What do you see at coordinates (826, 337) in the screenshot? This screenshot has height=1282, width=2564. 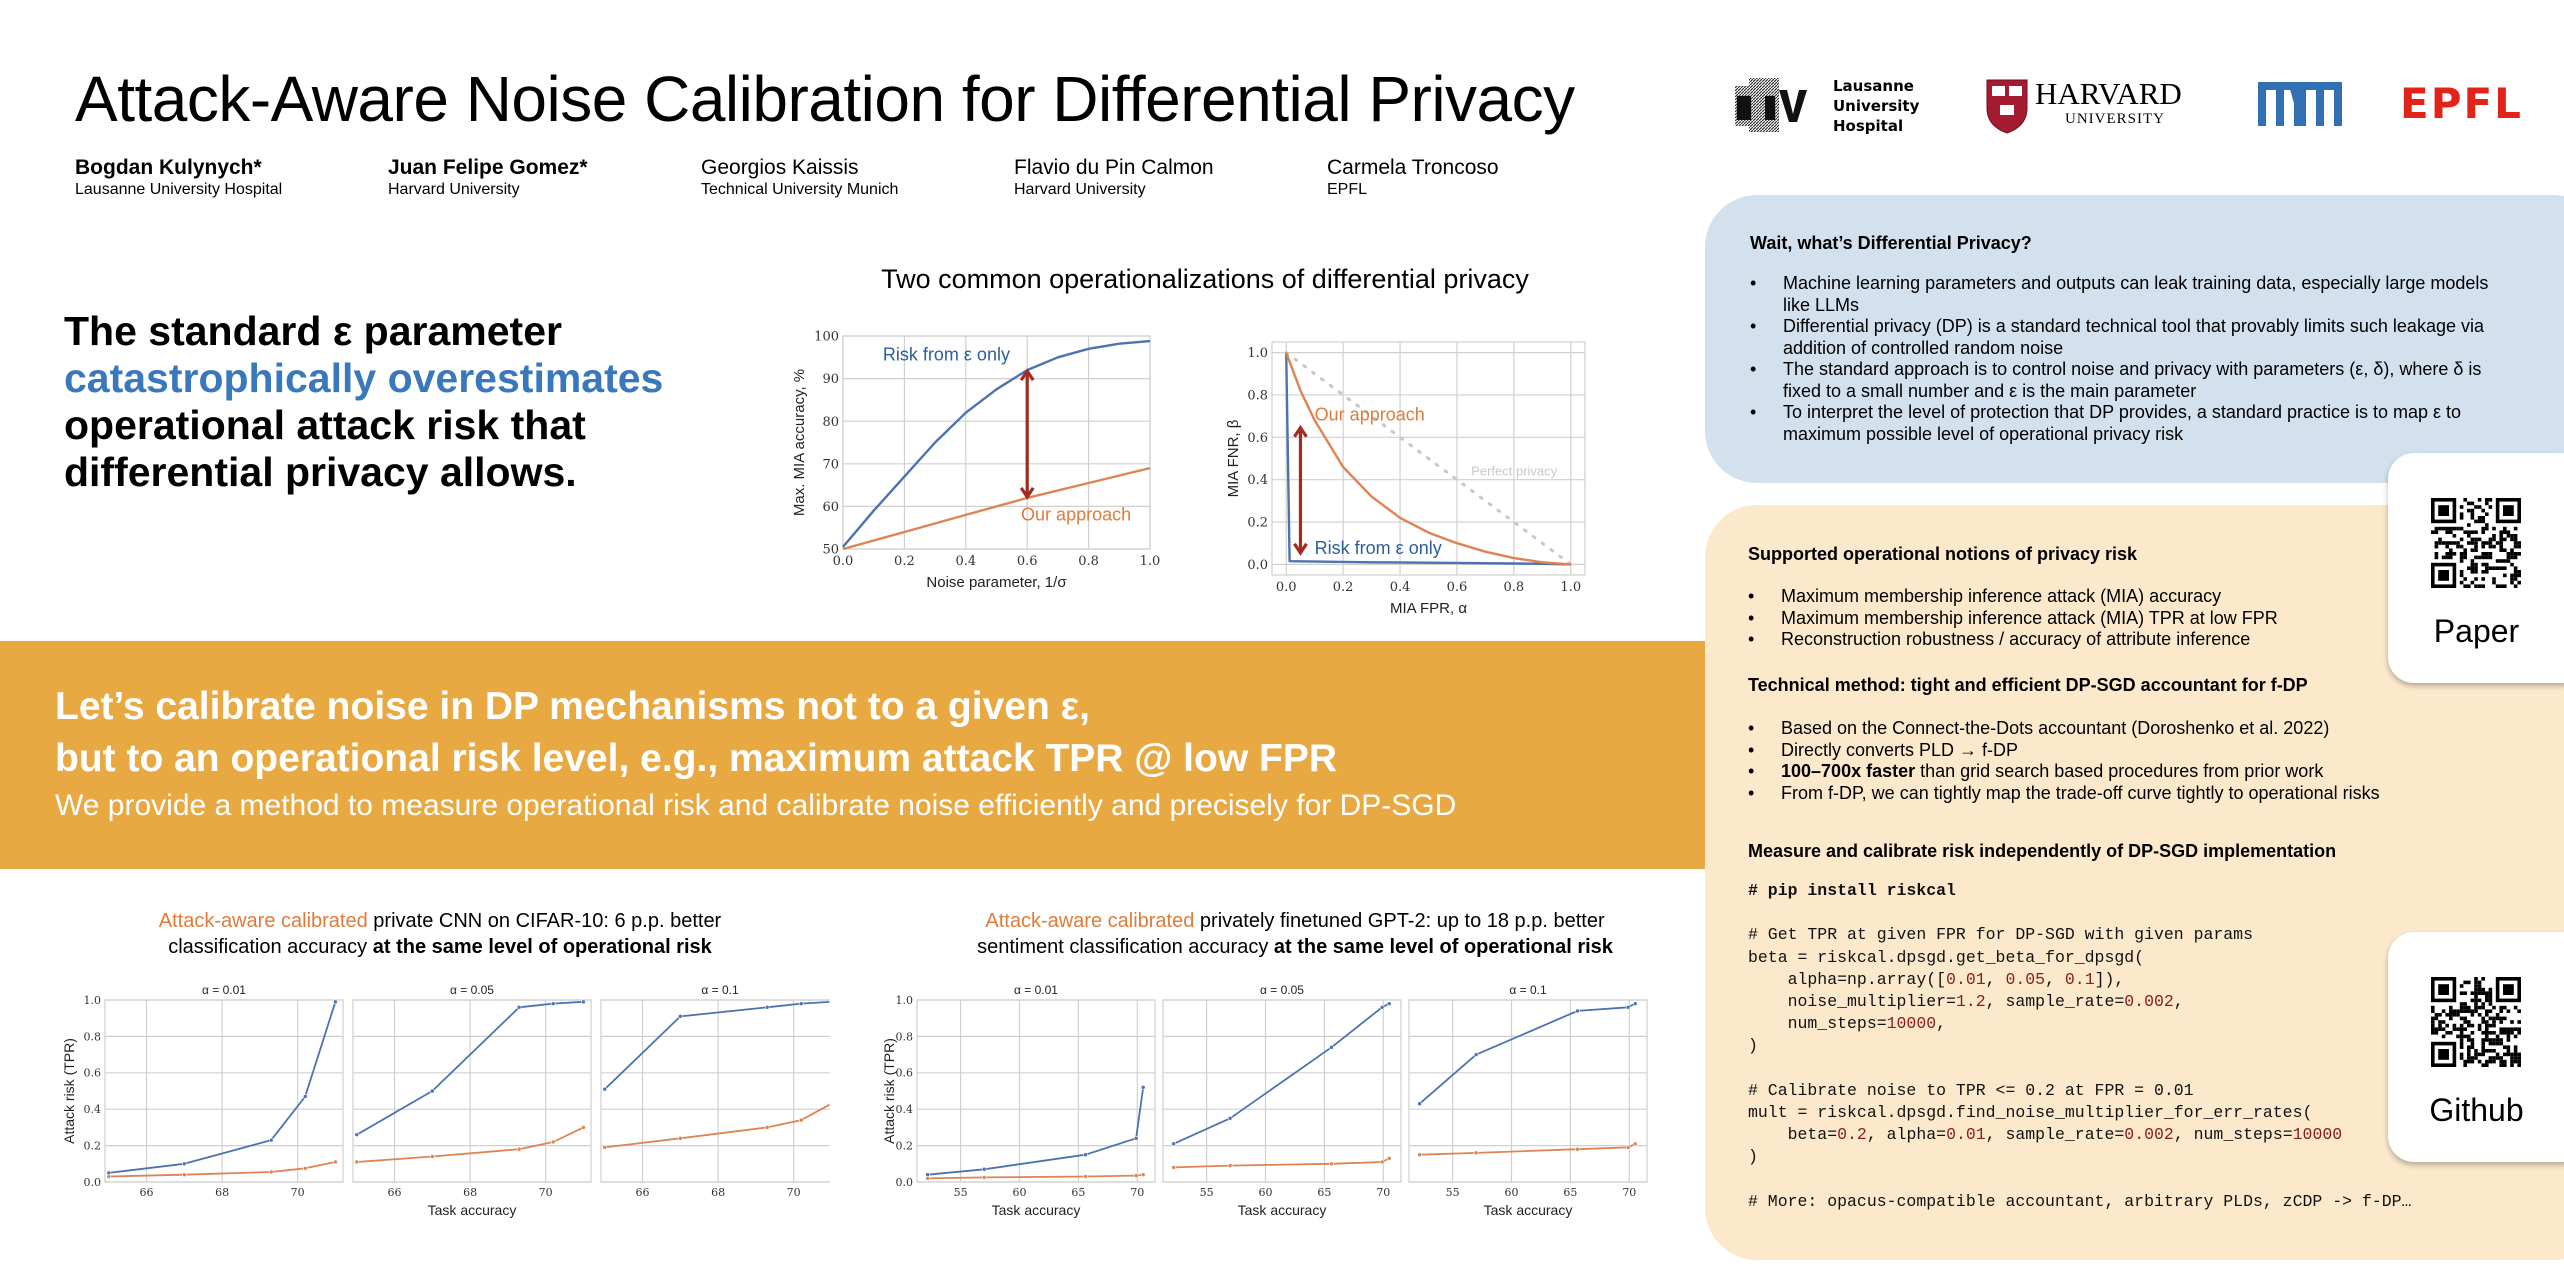 I see `y-tick-label: 100` at bounding box center [826, 337].